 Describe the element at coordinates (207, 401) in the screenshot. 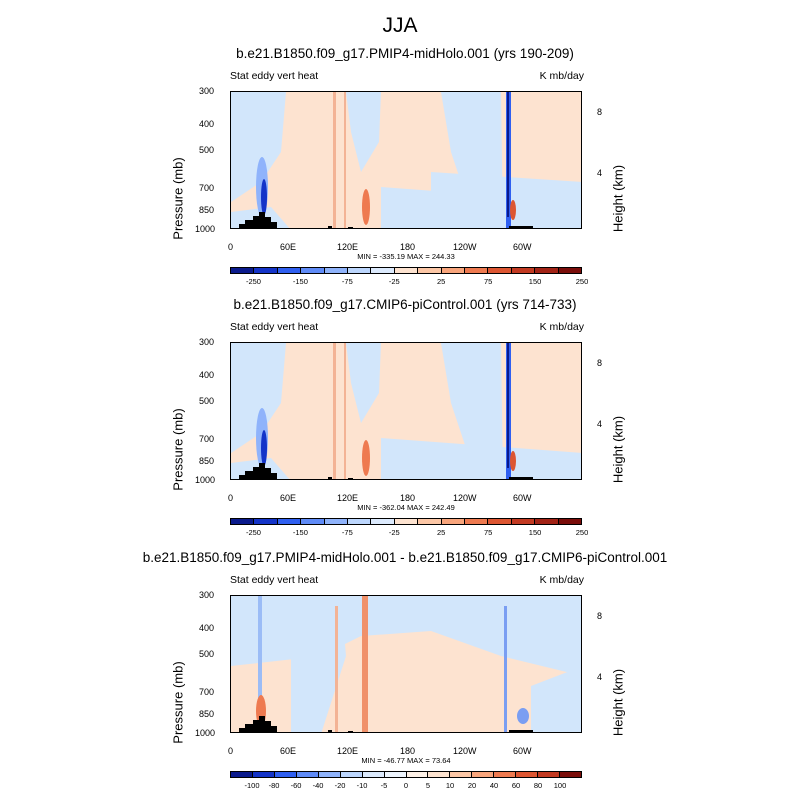

I see `y-tick-label: 500` at that location.